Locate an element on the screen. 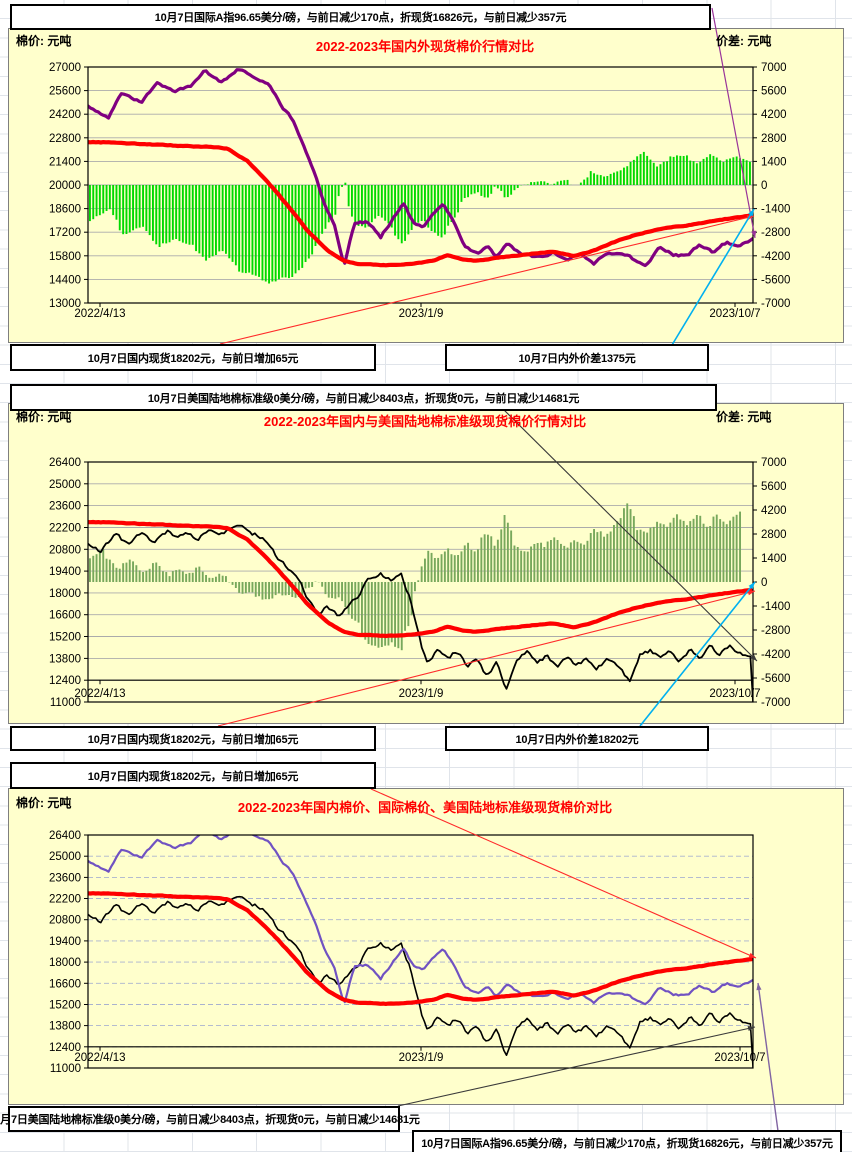 The width and height of the screenshot is (852, 1152). callout-text: 10月7日内外价差1375元 is located at coordinates (577, 358).